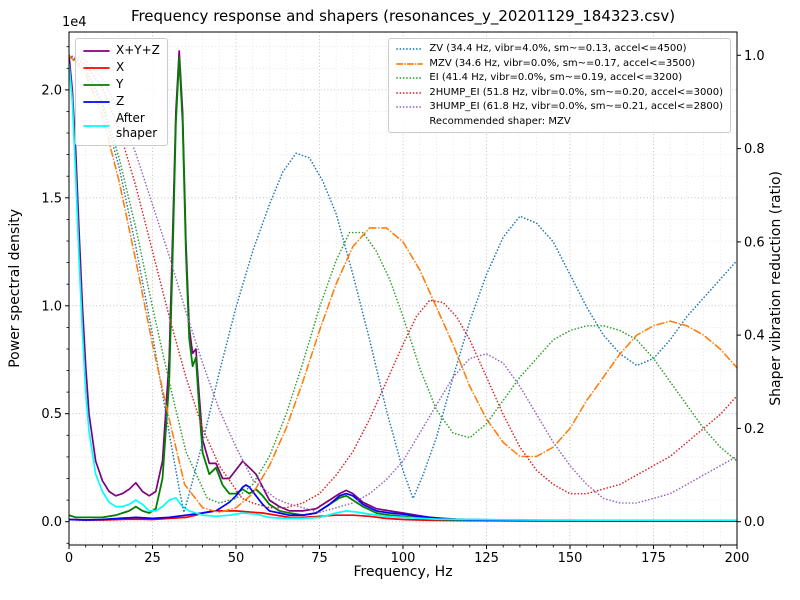 The height and width of the screenshot is (600, 800). I want to click on left-y-tick-label: 1.5, so click(51, 198).